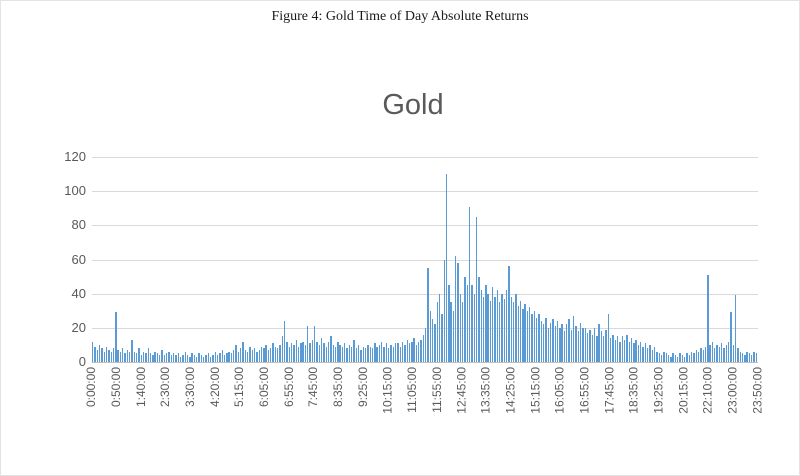  I want to click on x-axis-label: 3:30:00, so click(190, 387).